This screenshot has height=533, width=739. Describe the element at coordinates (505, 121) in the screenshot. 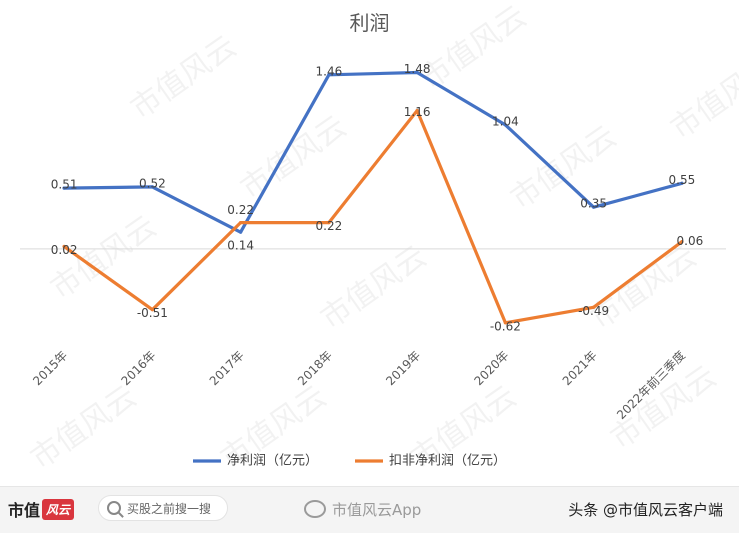

I see `data-label: 1.04` at that location.